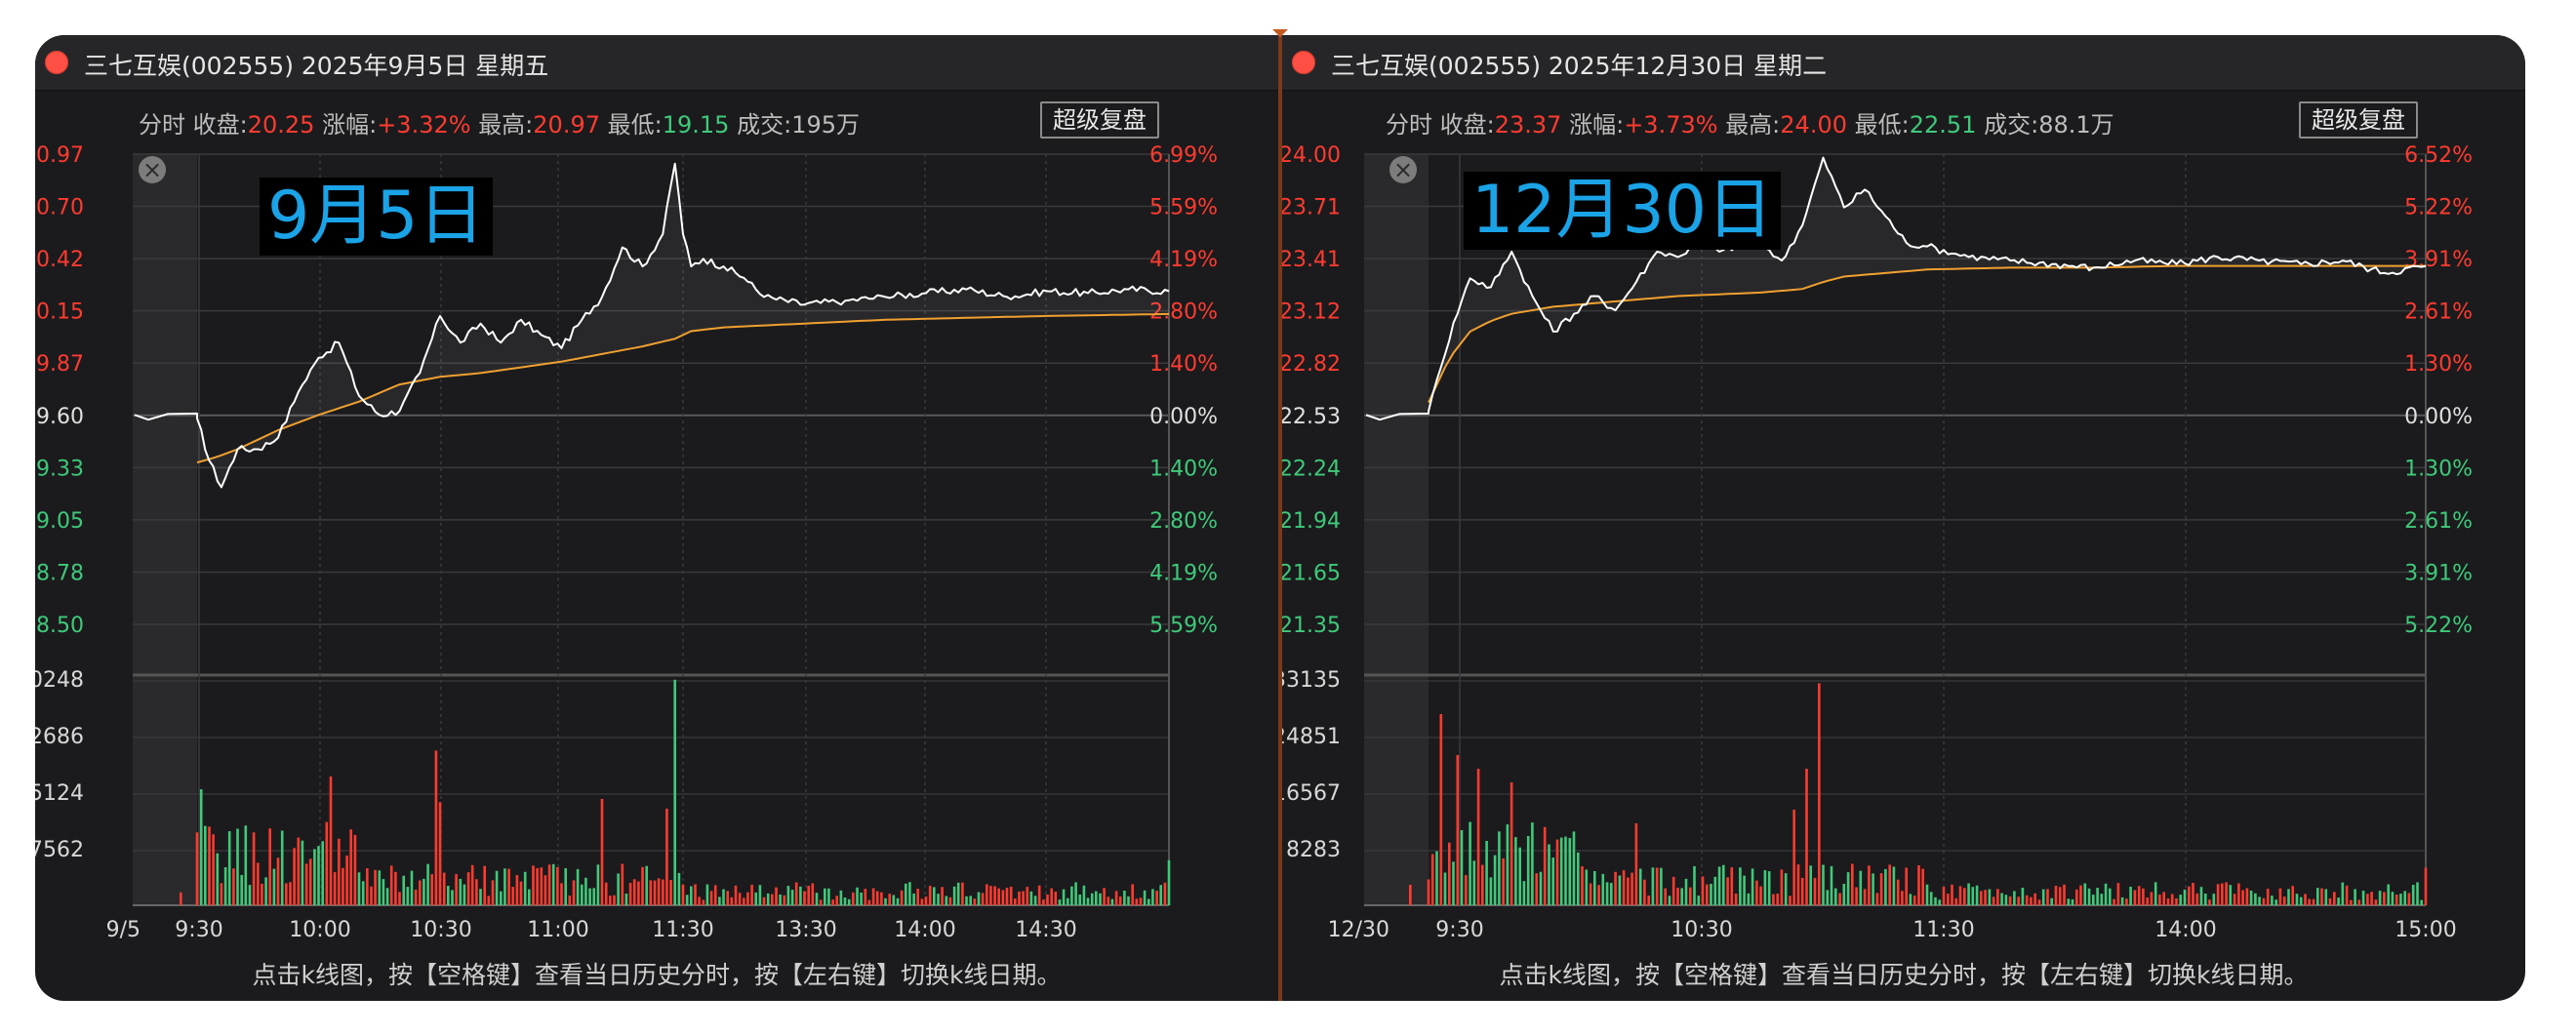 Image resolution: width=2576 pixels, height=1036 pixels. Describe the element at coordinates (1927, 334) in the screenshot. I see `average-price-line` at that location.